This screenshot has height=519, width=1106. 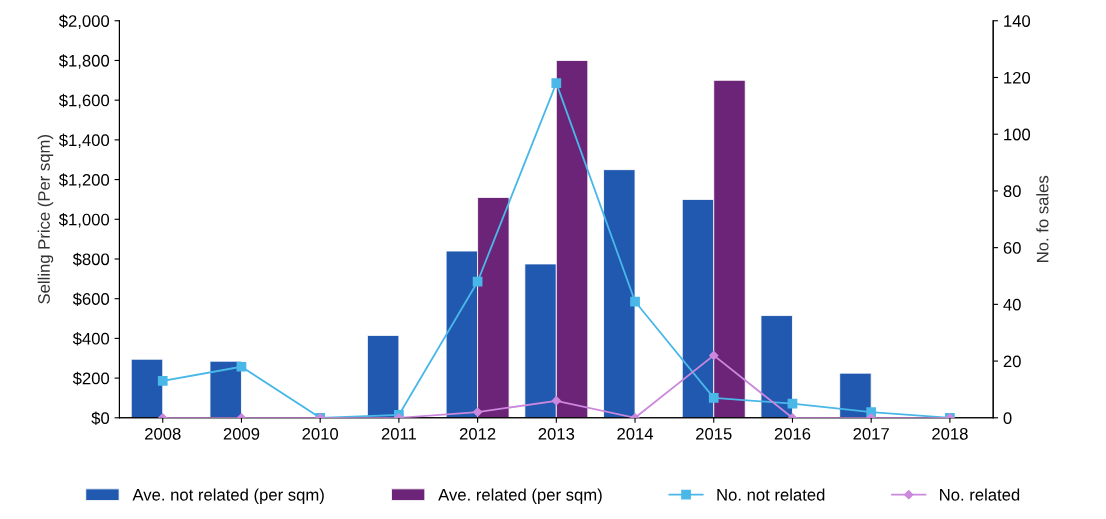 What do you see at coordinates (771, 494) in the screenshot?
I see `legend-label: No. not related` at bounding box center [771, 494].